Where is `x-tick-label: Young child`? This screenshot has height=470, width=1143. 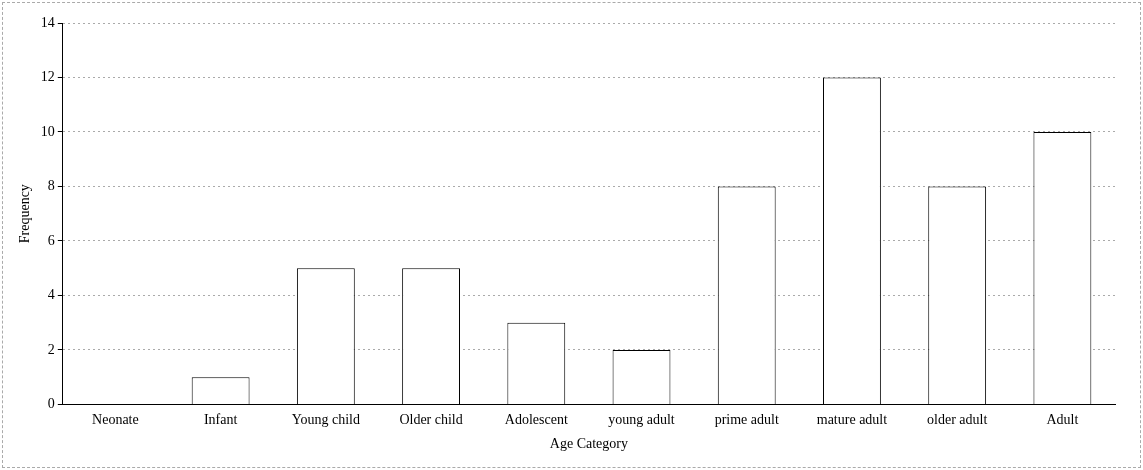
x-tick-label: Young child is located at coordinates (325, 420).